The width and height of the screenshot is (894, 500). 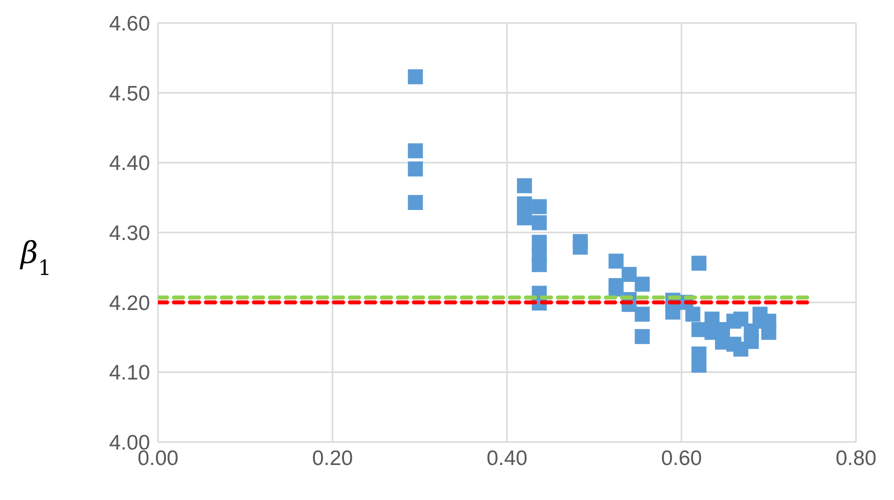 I want to click on x-tick-label: 0.40, so click(x=507, y=458).